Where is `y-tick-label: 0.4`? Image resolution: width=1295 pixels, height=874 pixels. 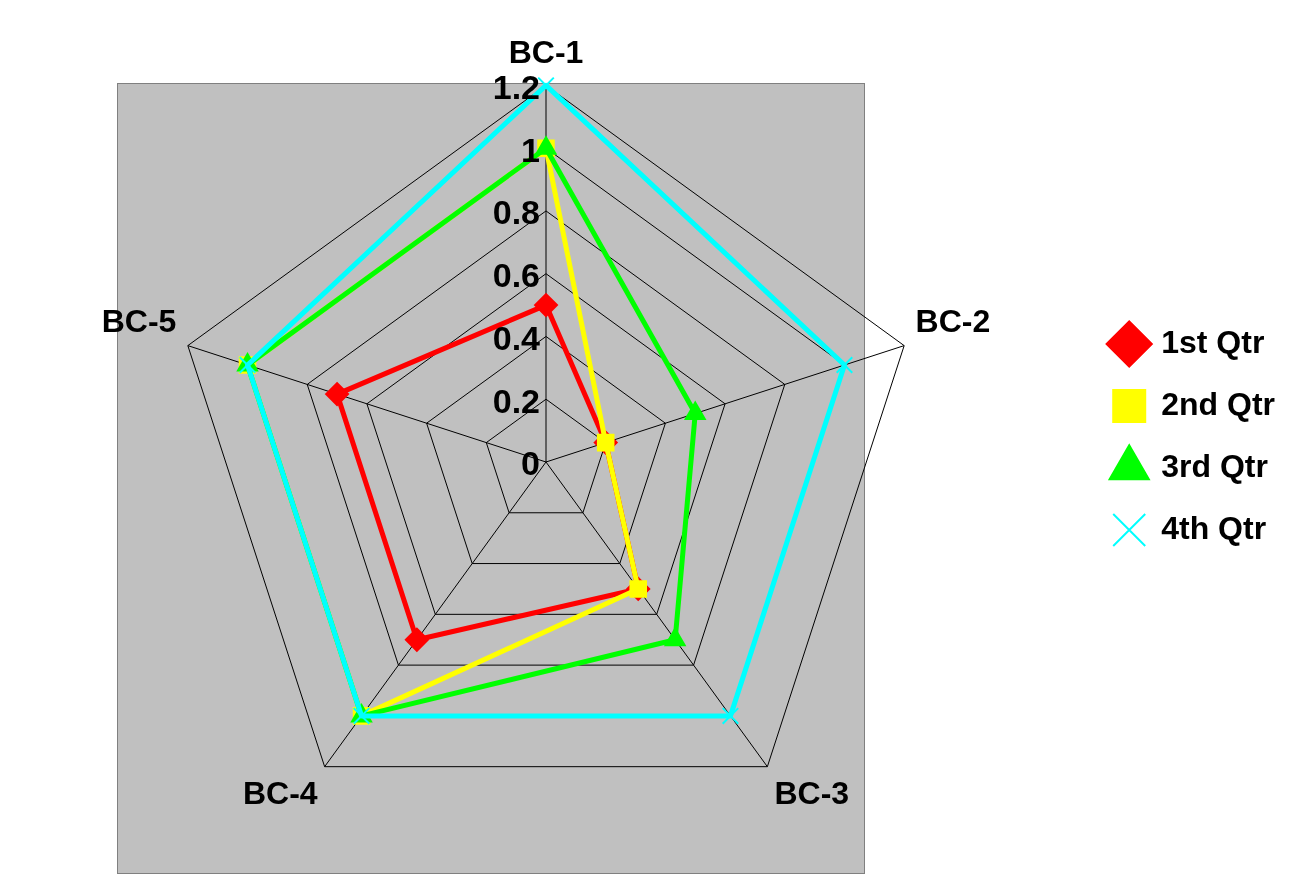
y-tick-label: 0.4 is located at coordinates (516, 337).